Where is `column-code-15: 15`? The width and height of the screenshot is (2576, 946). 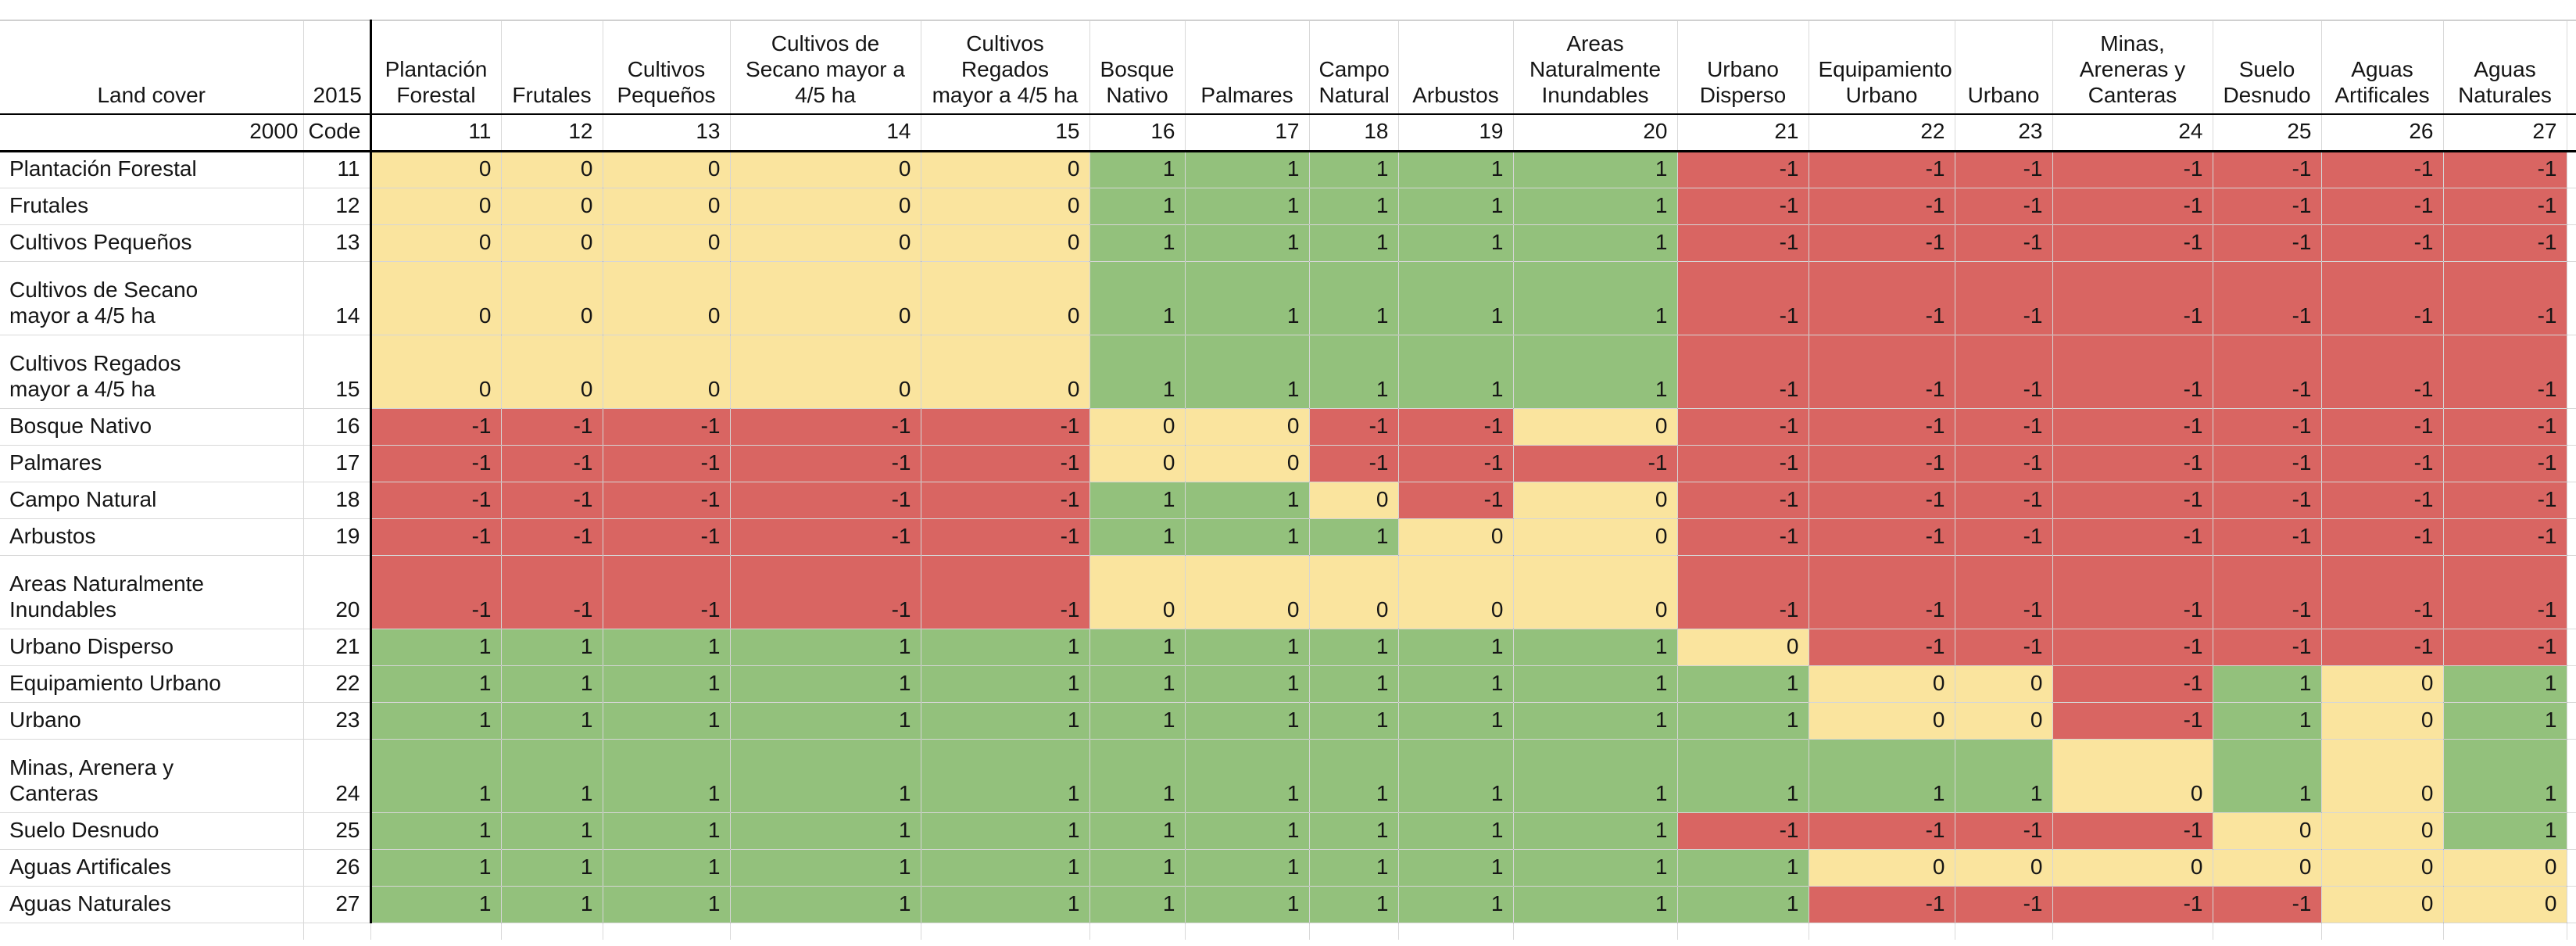
column-code-15: 15 is located at coordinates (1005, 133).